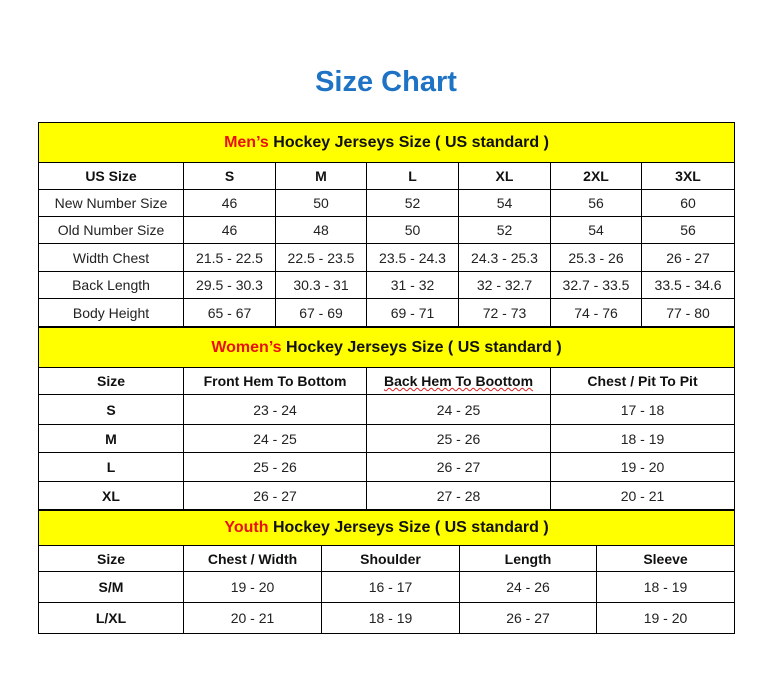 This screenshot has height=692, width=776. Describe the element at coordinates (111, 312) in the screenshot. I see `row-label: Body Height` at that location.